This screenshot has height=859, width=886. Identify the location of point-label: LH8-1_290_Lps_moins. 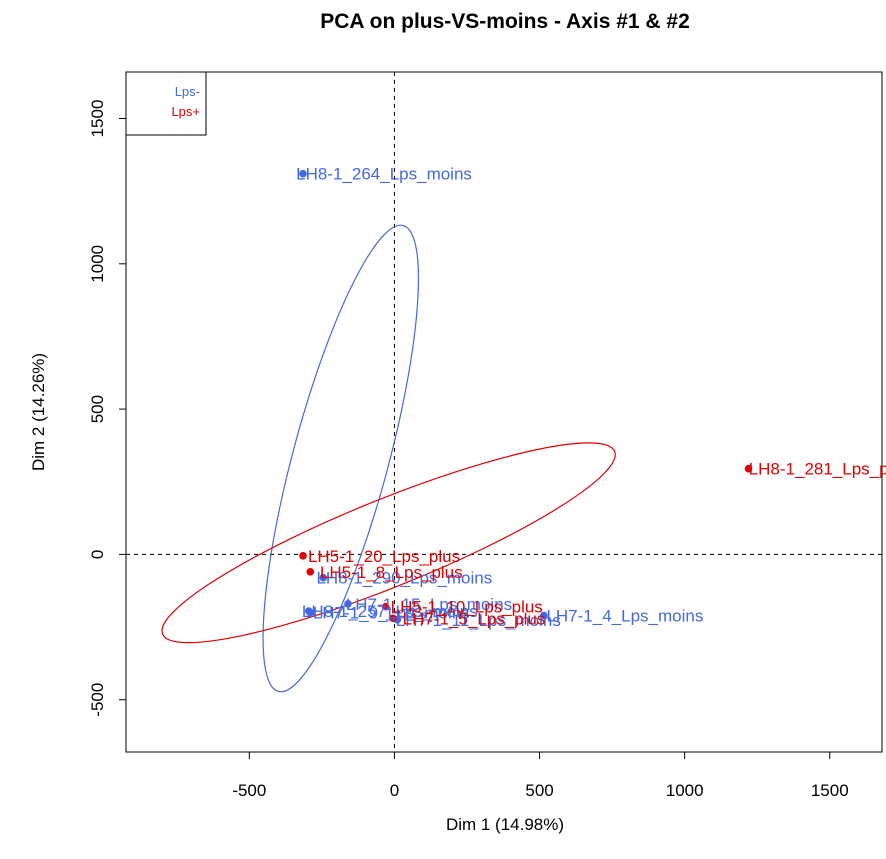
(404, 578).